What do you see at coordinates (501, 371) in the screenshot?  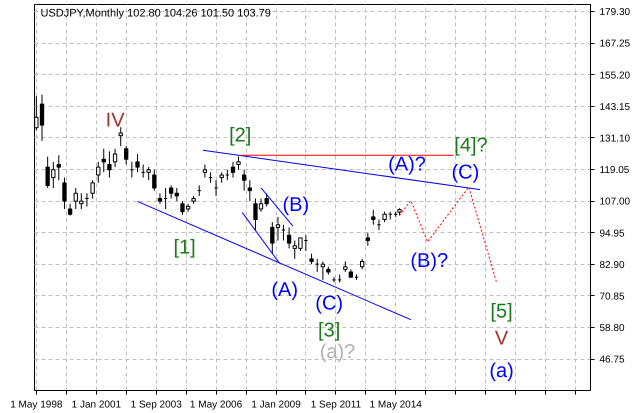 I see `annotation: (a)` at bounding box center [501, 371].